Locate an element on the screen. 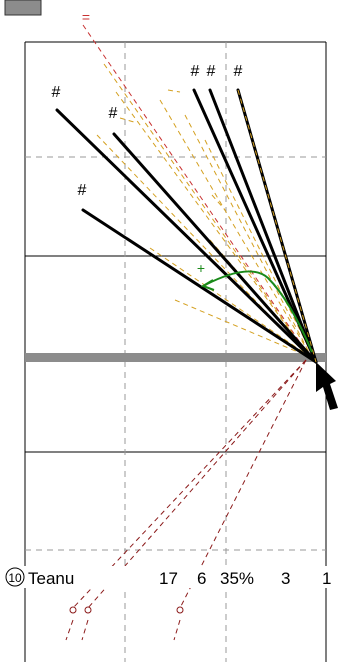 This screenshot has height=662, width=339. hash-mark-6: # is located at coordinates (238, 71).